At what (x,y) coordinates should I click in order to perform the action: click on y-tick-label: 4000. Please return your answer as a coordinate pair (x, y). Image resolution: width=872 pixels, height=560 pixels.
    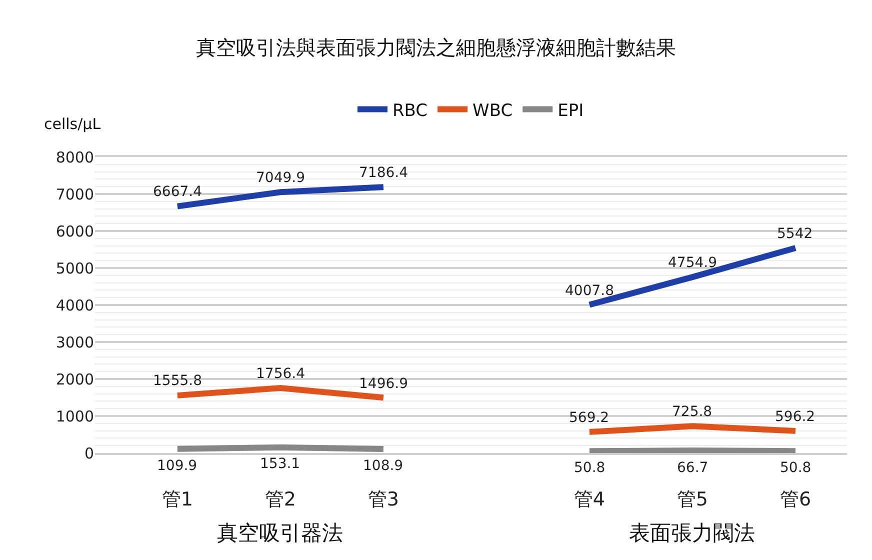
    Looking at the image, I should click on (75, 305).